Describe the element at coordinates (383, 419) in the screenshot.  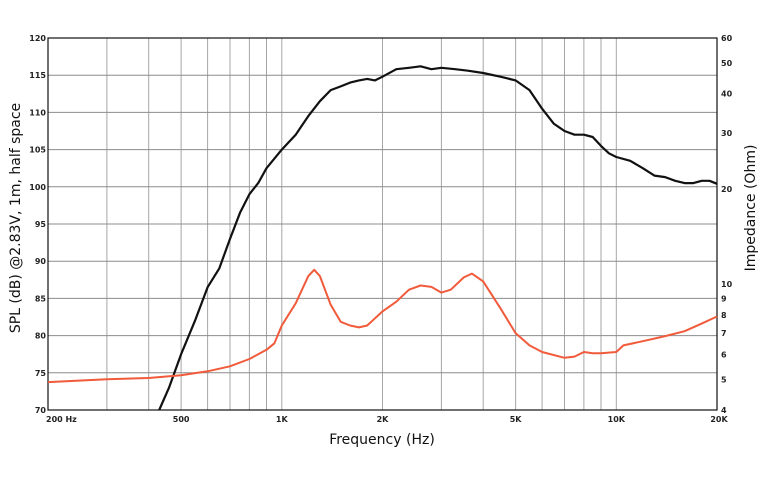
I see `x-tick-label: 2K` at that location.